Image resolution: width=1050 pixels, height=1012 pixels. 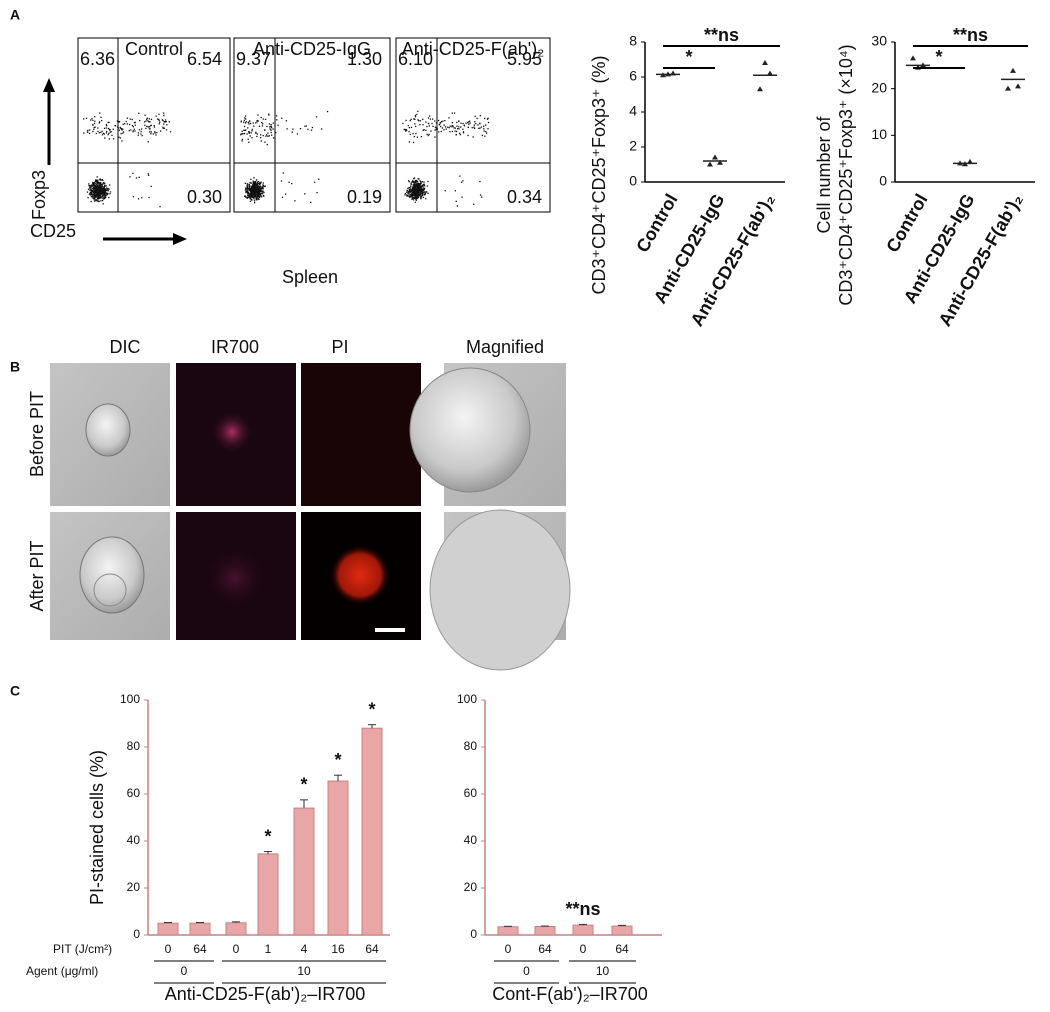 What do you see at coordinates (304, 871) in the screenshot?
I see `bar` at bounding box center [304, 871].